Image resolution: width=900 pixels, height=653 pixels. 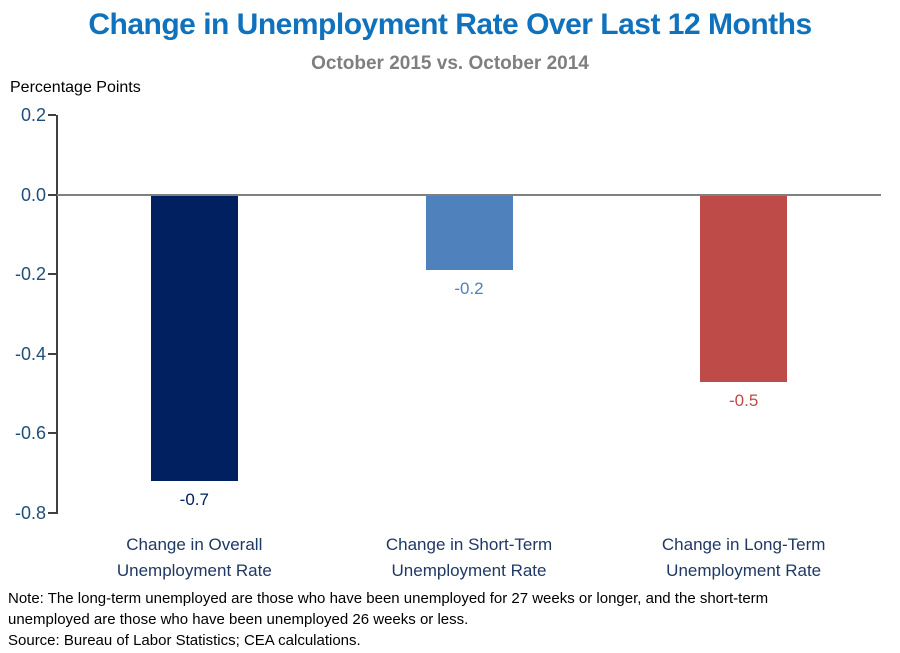 I want to click on category-label: Change in Short-Term Unemployment Rate, so click(x=469, y=557).